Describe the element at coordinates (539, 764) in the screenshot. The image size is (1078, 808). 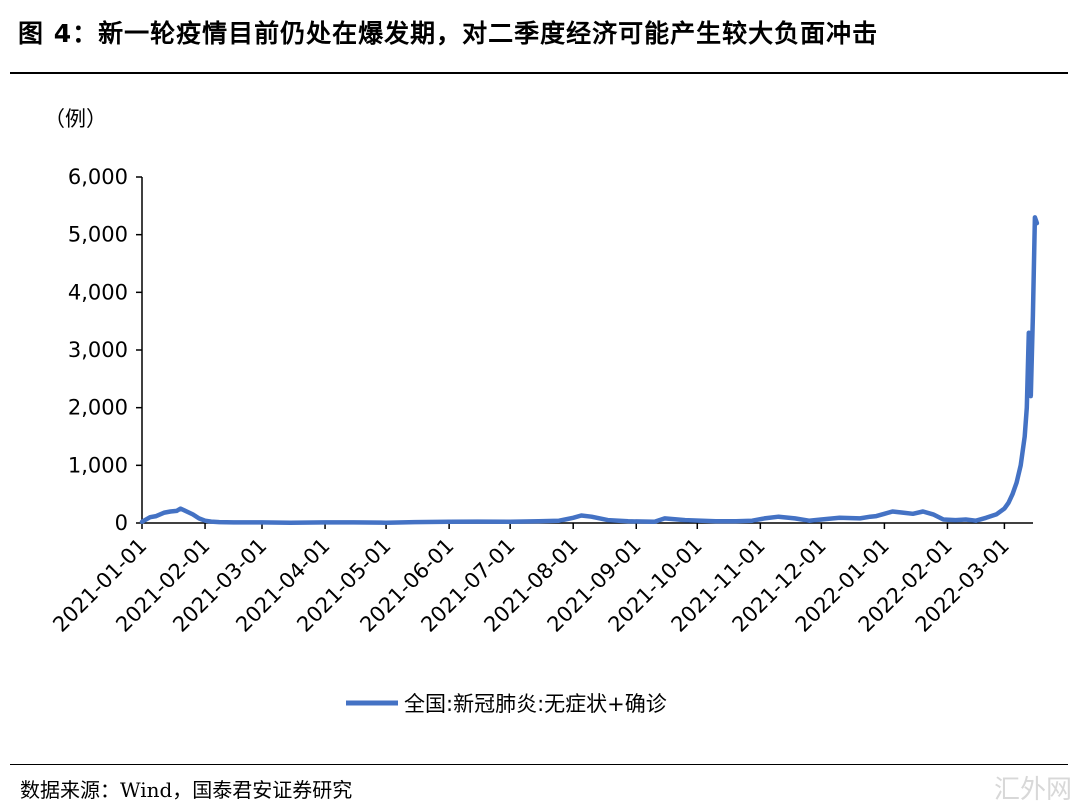
I see `bottom-rule` at that location.